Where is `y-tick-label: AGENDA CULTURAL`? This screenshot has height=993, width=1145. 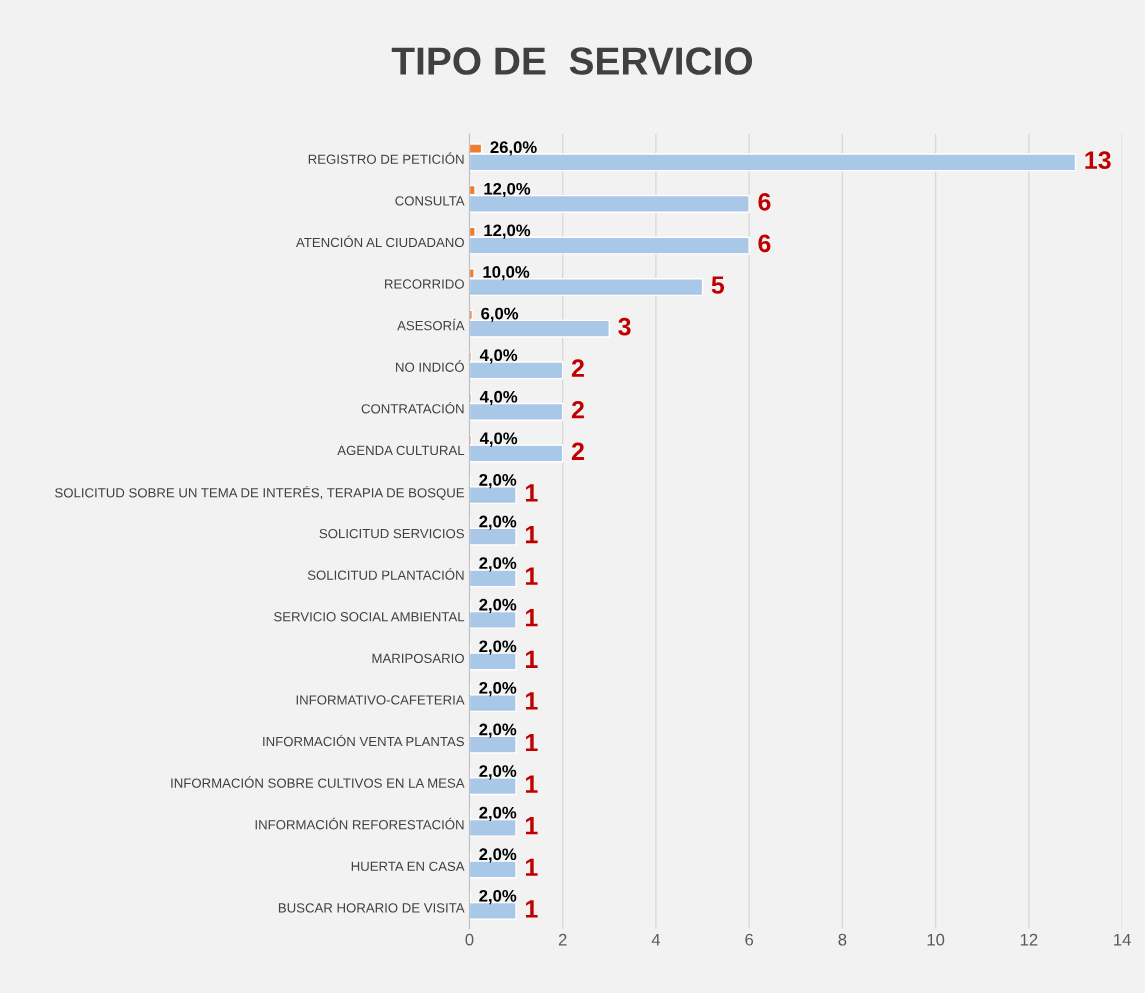 y-tick-label: AGENDA CULTURAL is located at coordinates (401, 450).